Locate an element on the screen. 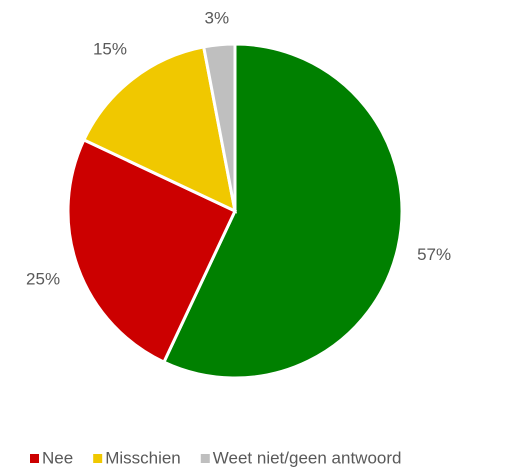 The height and width of the screenshot is (470, 529). data-label: 57% is located at coordinates (434, 254).